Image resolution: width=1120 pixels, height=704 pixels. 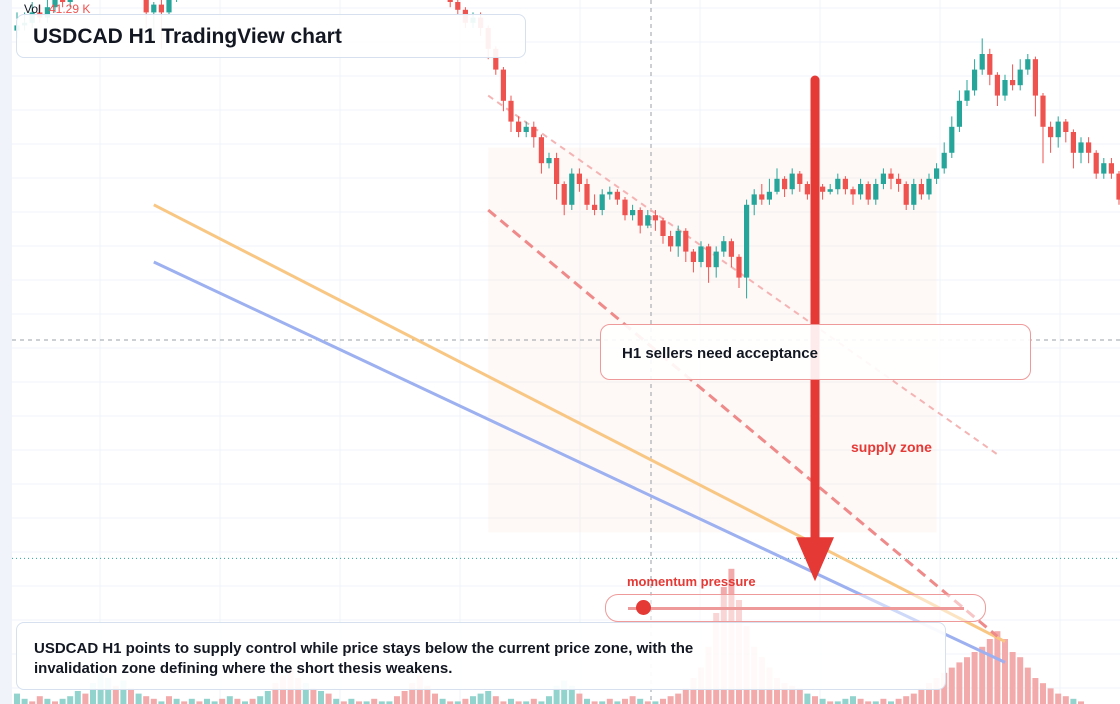 What do you see at coordinates (643, 607) in the screenshot?
I see `momentum-knob` at bounding box center [643, 607].